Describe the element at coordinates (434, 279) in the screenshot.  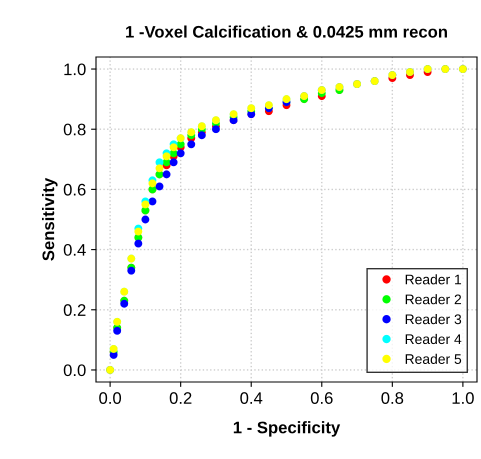
I see `legend-label: Reader 1` at that location.